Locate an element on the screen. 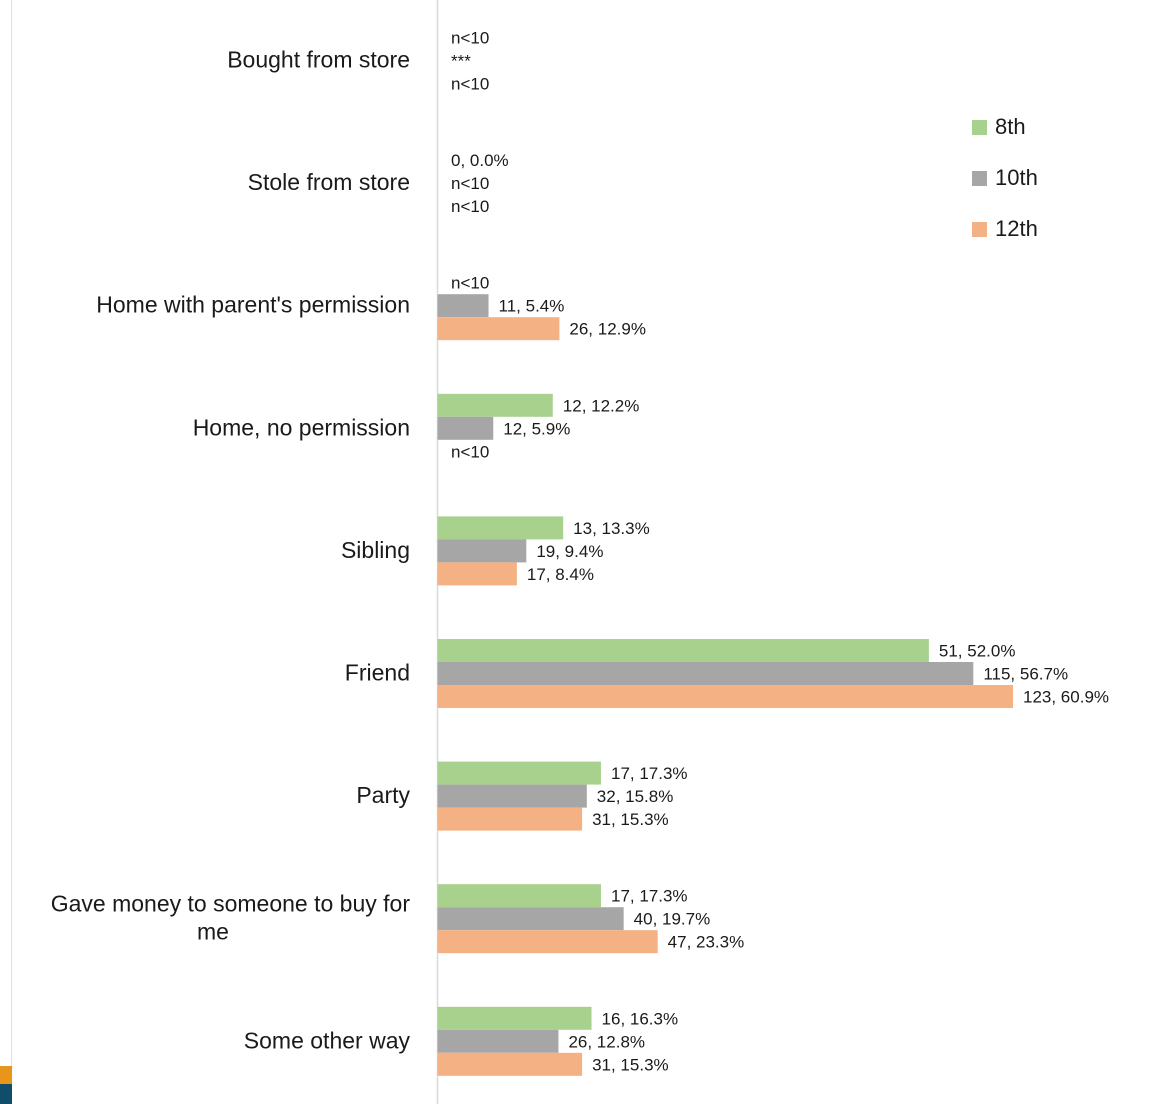 The image size is (1165, 1104). category-label: Stole from store is located at coordinates (329, 182).